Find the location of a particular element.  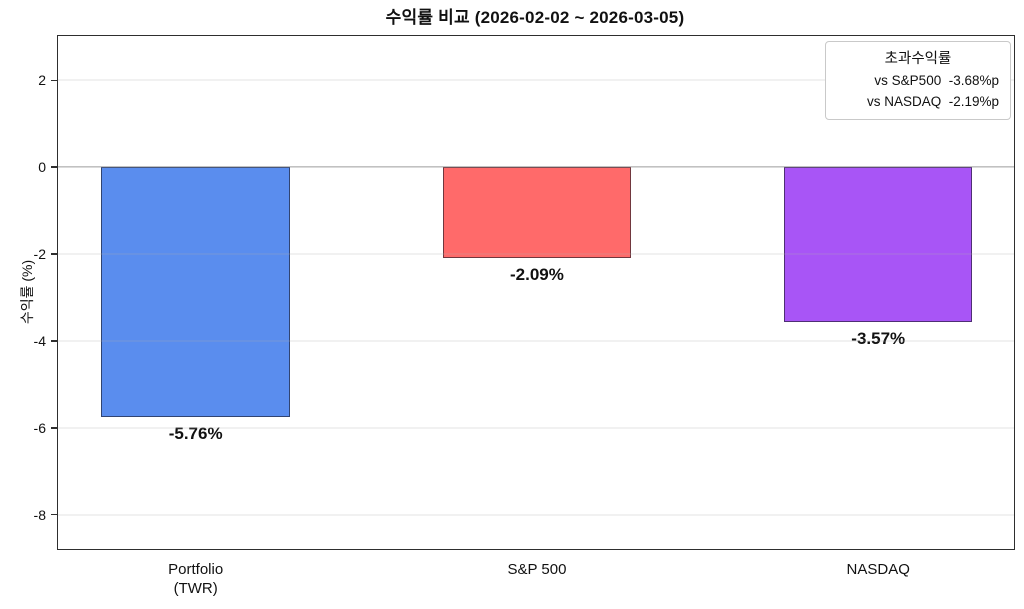

bar-value-label: -5.76% is located at coordinates (195, 434).